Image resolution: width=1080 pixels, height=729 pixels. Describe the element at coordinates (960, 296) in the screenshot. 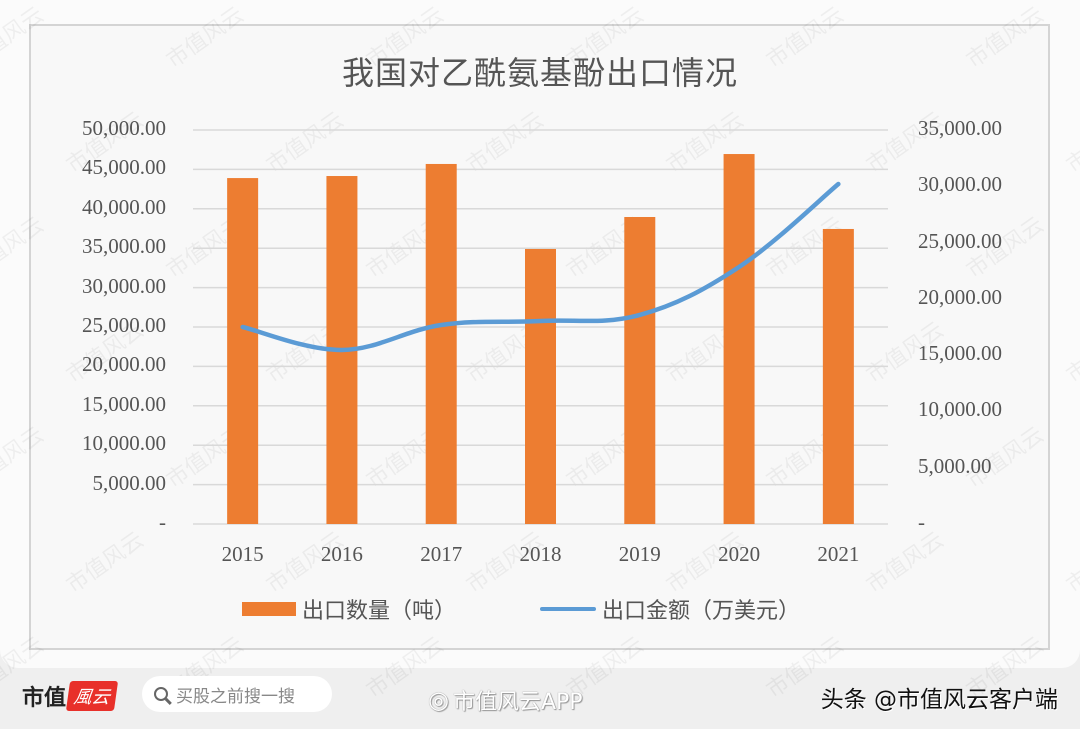

I see `right-axis-tick-label: 20,000.00` at that location.